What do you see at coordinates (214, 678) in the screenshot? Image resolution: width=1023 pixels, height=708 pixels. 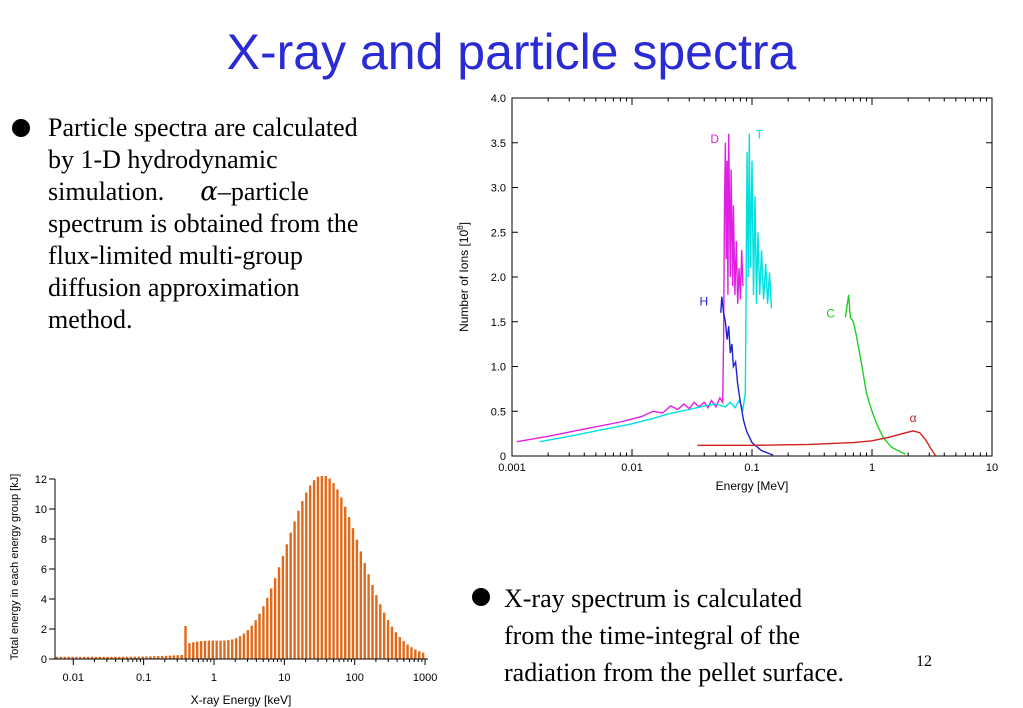 I see `x-tick-label: 1` at bounding box center [214, 678].